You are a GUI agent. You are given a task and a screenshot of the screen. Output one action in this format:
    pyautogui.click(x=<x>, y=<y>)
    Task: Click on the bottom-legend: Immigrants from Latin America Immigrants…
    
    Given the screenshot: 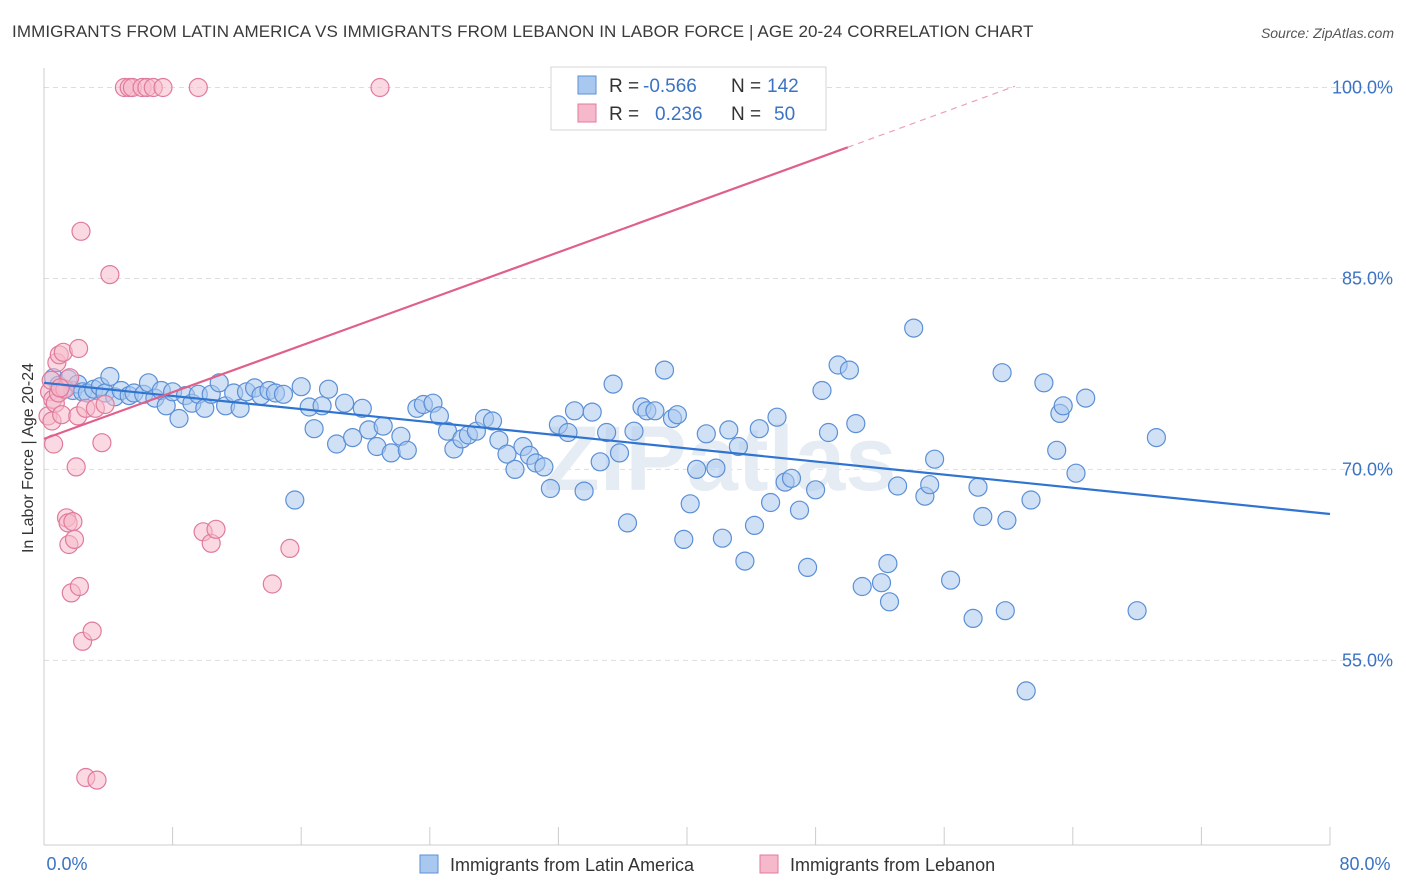 What is the action you would take?
    pyautogui.click(x=707, y=864)
    